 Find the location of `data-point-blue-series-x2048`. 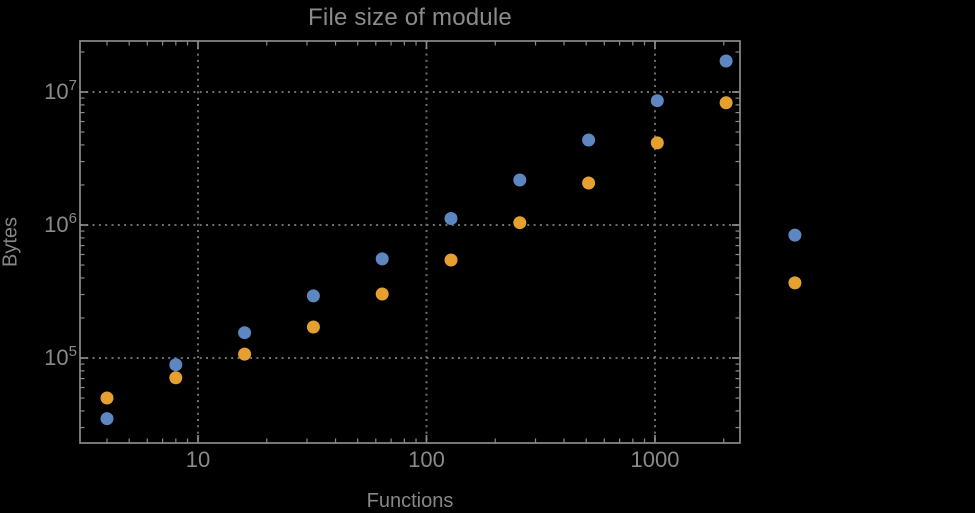

data-point-blue-series-x2048 is located at coordinates (726, 61).